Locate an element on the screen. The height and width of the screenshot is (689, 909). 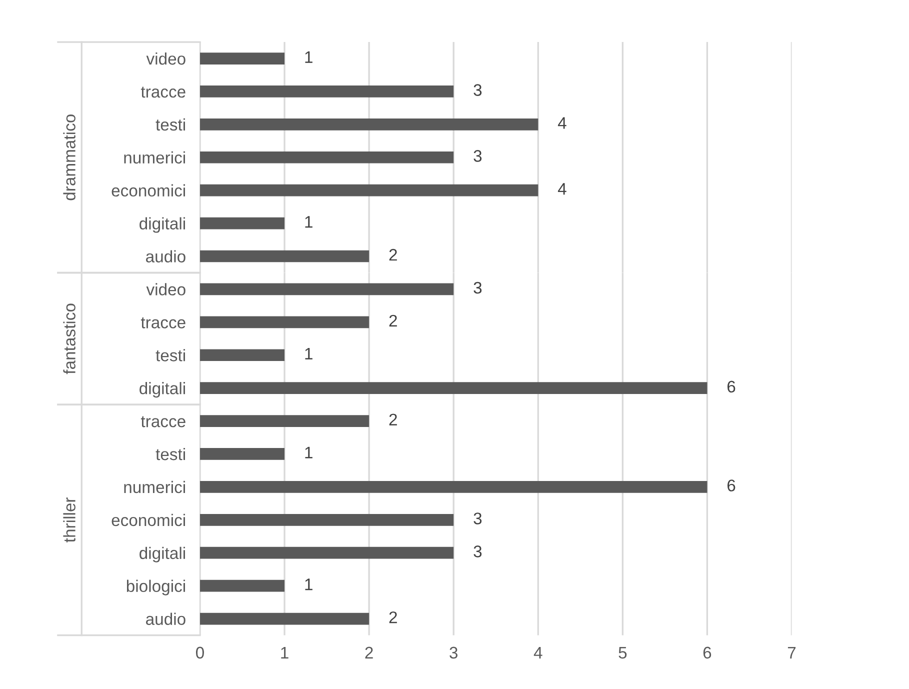
x-tick-label: 7 is located at coordinates (792, 652).